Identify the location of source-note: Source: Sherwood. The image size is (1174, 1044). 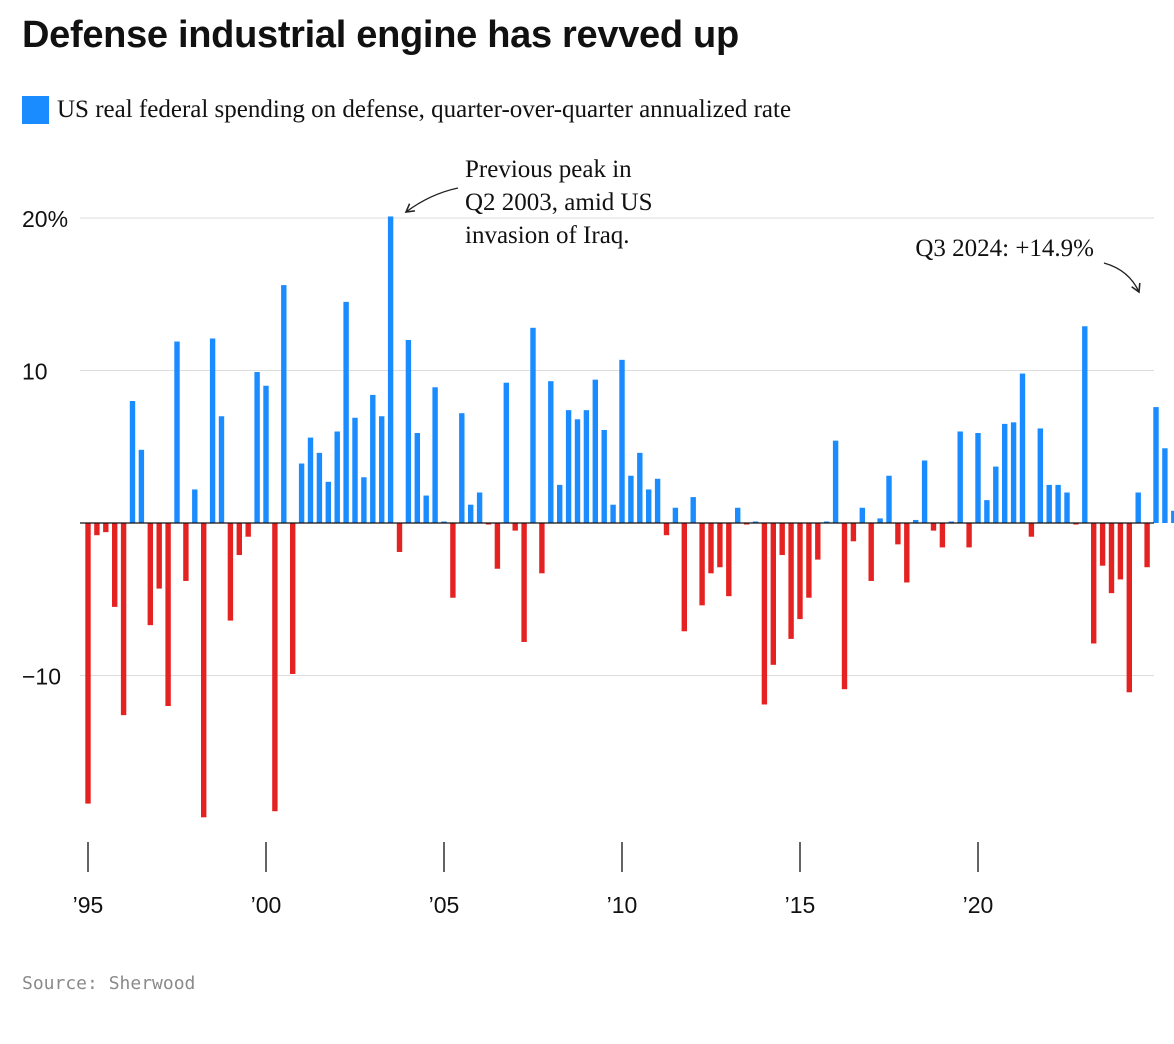
(109, 983).